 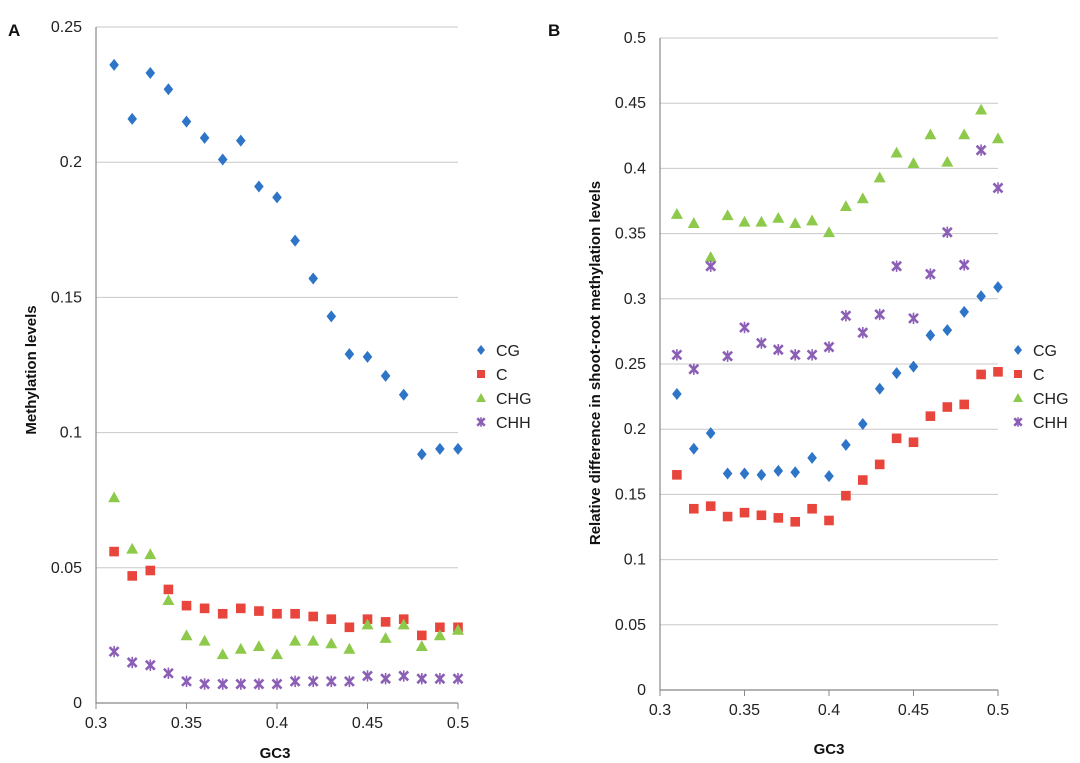 What do you see at coordinates (829, 749) in the screenshot?
I see `x-axis-title-b: GC3` at bounding box center [829, 749].